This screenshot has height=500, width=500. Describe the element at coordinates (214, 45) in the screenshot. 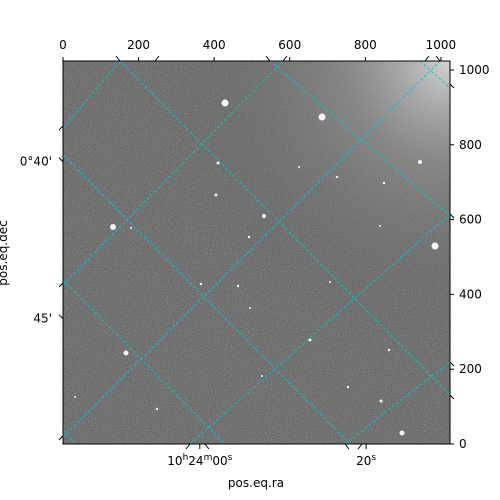

I see `top-tick-label: 400` at that location.